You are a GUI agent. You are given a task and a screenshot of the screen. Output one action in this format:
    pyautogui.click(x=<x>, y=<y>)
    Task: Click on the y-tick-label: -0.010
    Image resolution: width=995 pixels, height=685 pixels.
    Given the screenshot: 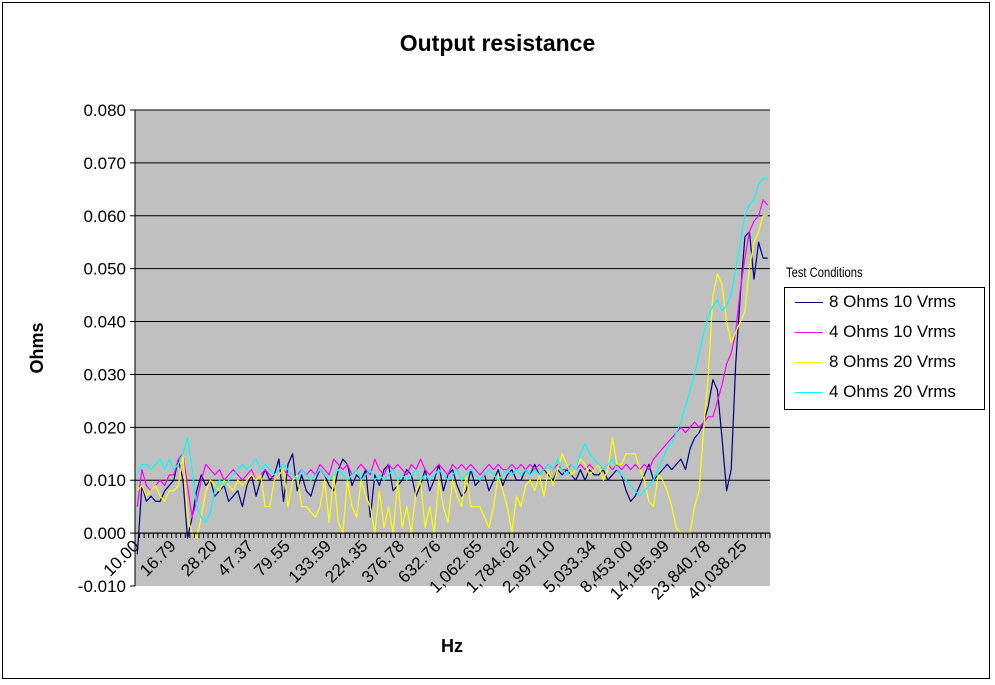 What is the action you would take?
    pyautogui.click(x=102, y=586)
    